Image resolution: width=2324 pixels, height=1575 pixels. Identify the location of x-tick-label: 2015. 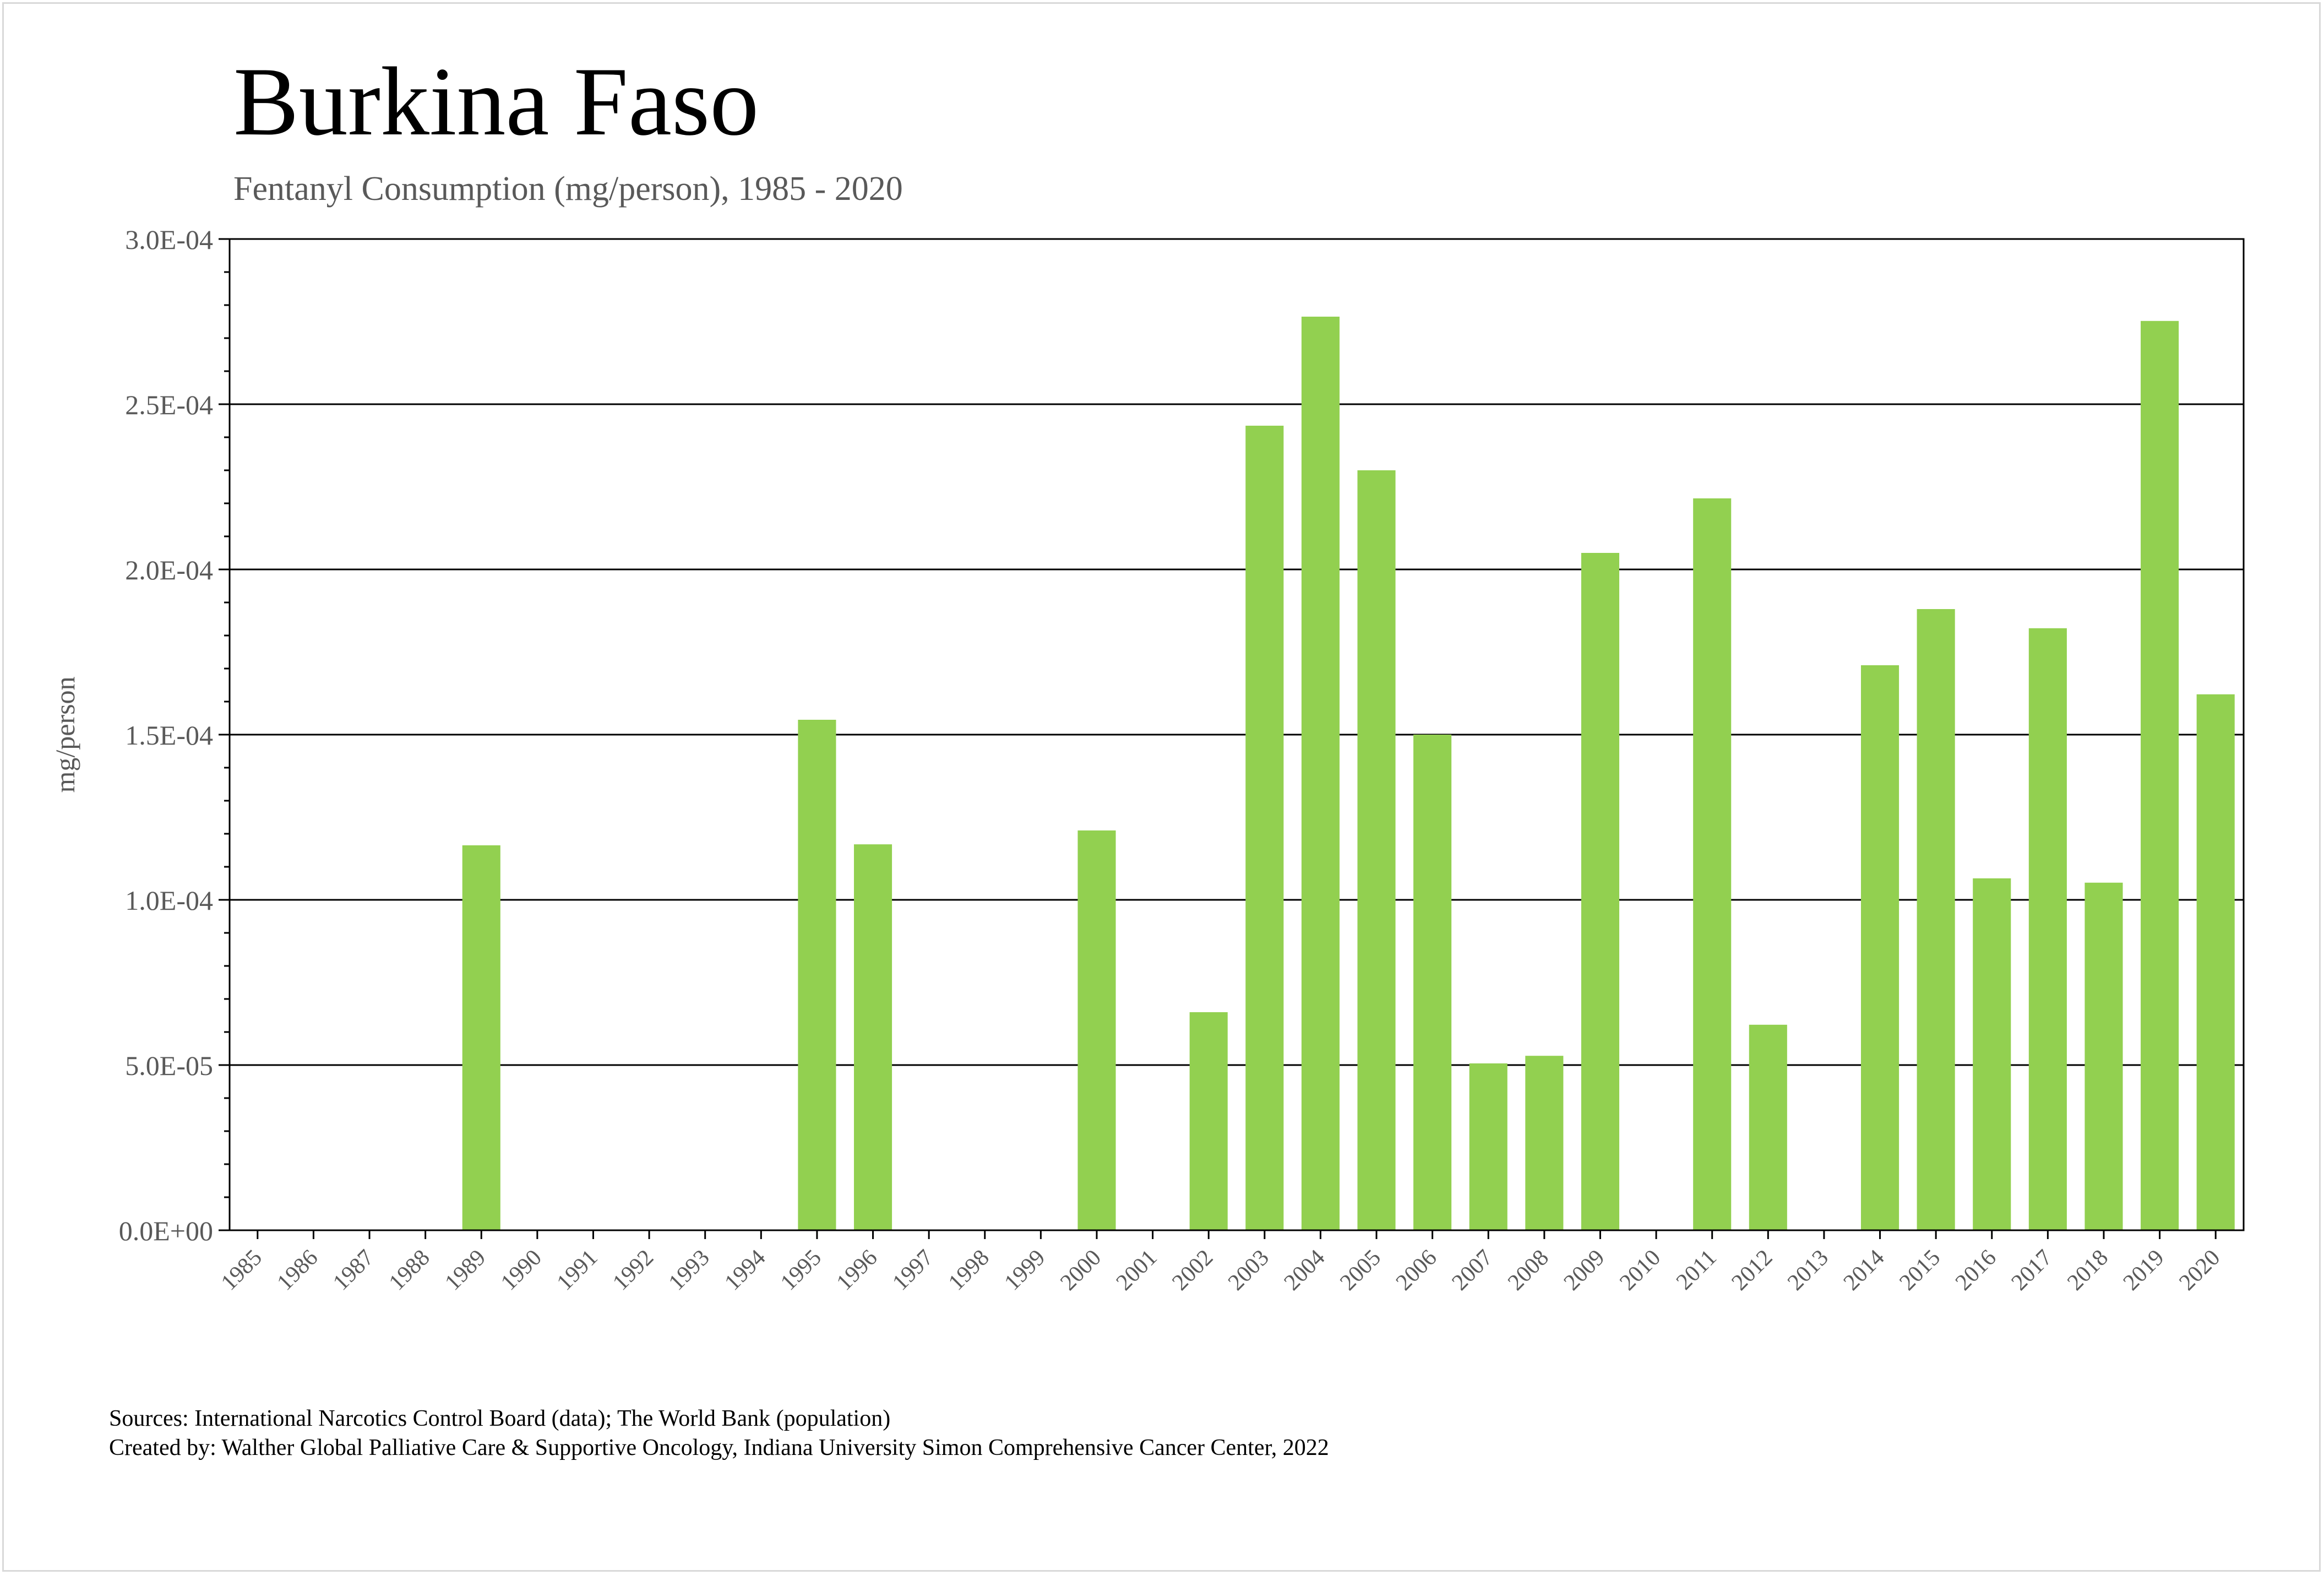
(1920, 1270).